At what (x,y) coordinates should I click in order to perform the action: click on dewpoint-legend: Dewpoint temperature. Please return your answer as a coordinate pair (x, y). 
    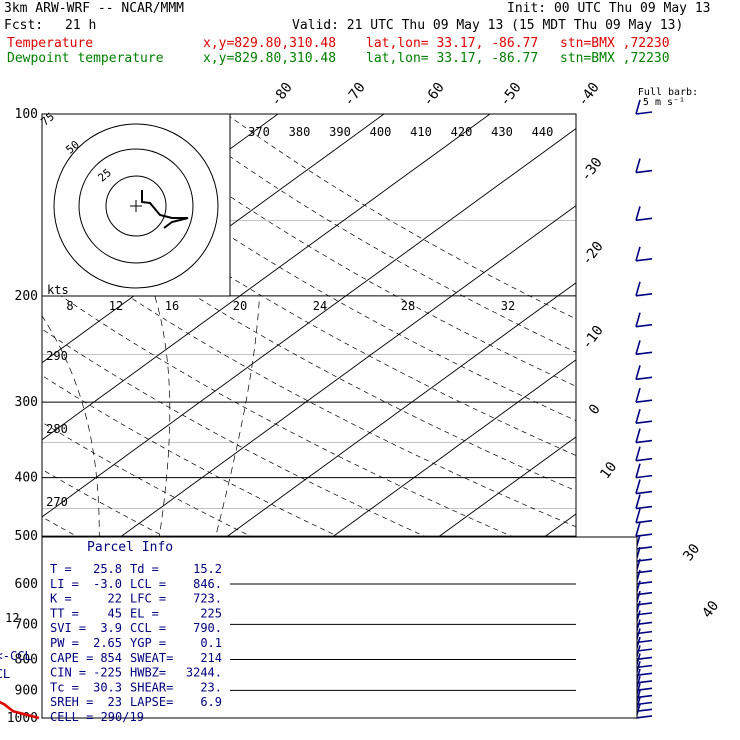
    Looking at the image, I should click on (85, 58).